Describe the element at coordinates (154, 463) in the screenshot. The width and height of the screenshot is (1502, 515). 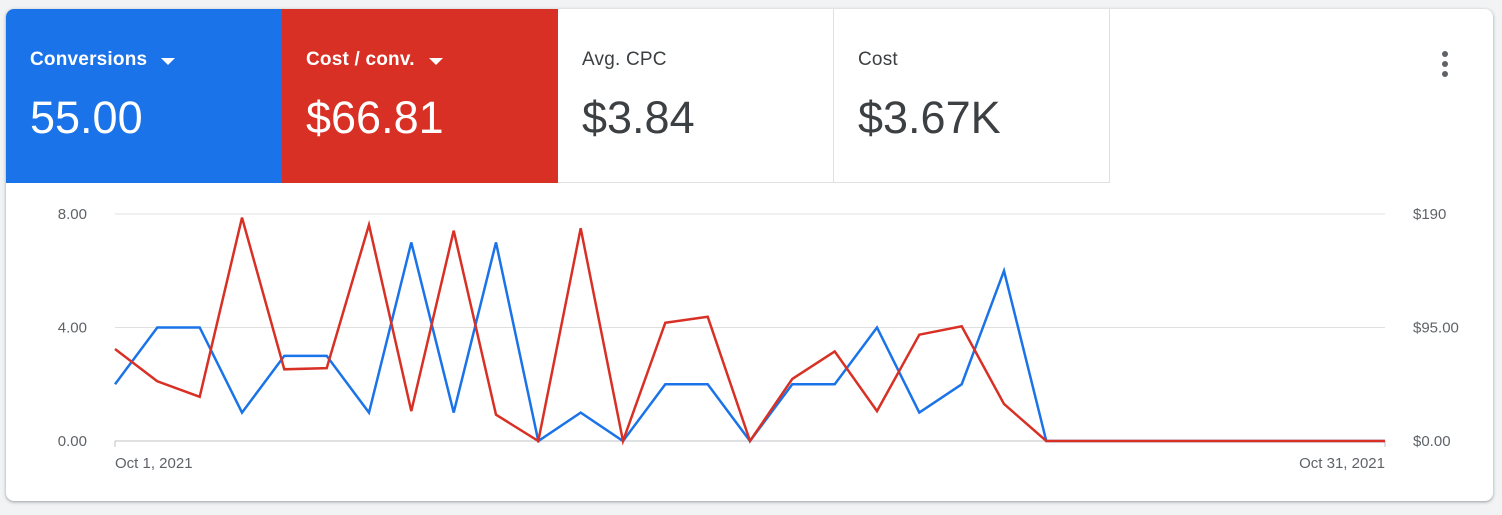
I see `x-tick-label: Oct 1, 2021` at that location.